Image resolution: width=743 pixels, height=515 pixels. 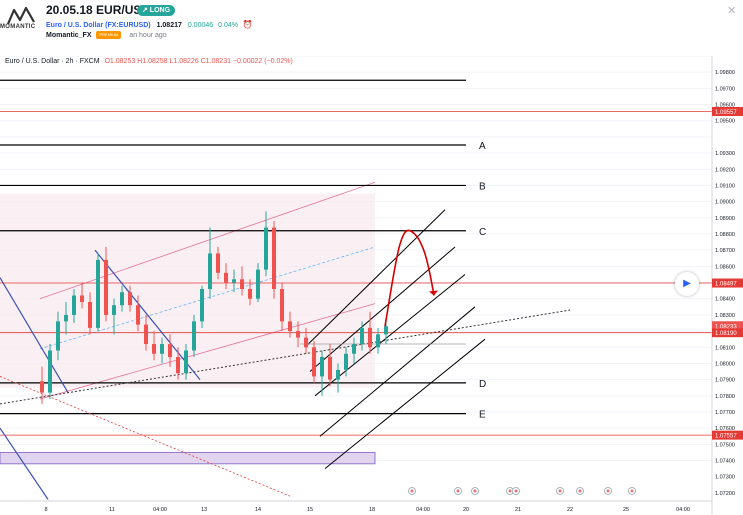 What do you see at coordinates (188, 458) in the screenshot?
I see `target-box` at bounding box center [188, 458].